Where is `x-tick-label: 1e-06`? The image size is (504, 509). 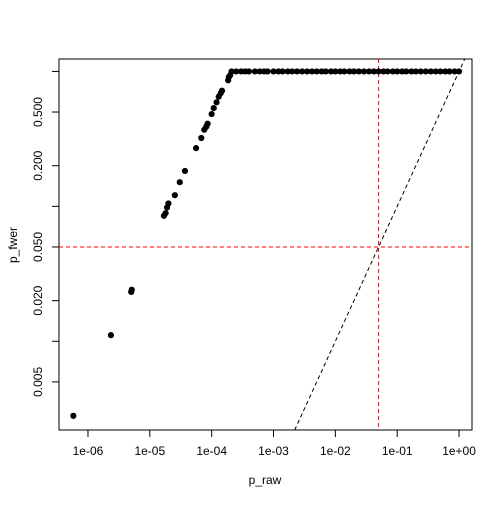 x-tick-label: 1e-06 is located at coordinates (88, 451).